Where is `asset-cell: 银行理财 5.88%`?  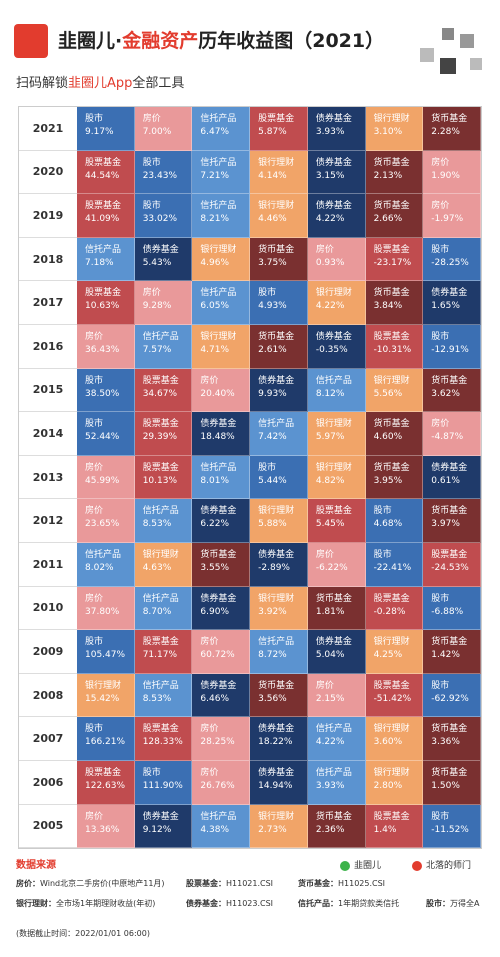
asset-cell: 银行理财 5.88% is located at coordinates (279, 521).